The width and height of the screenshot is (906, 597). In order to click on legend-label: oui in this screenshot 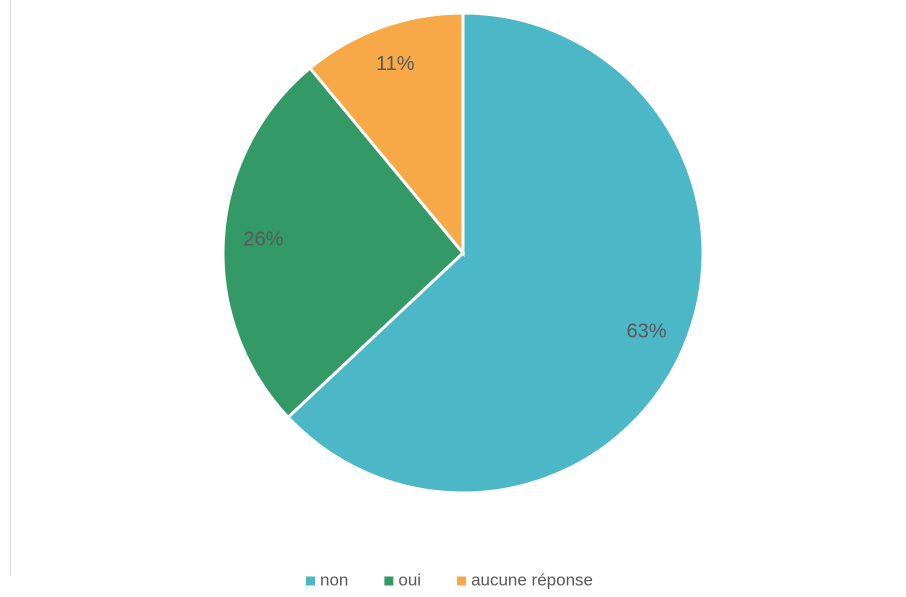, I will do `click(409, 579)`.